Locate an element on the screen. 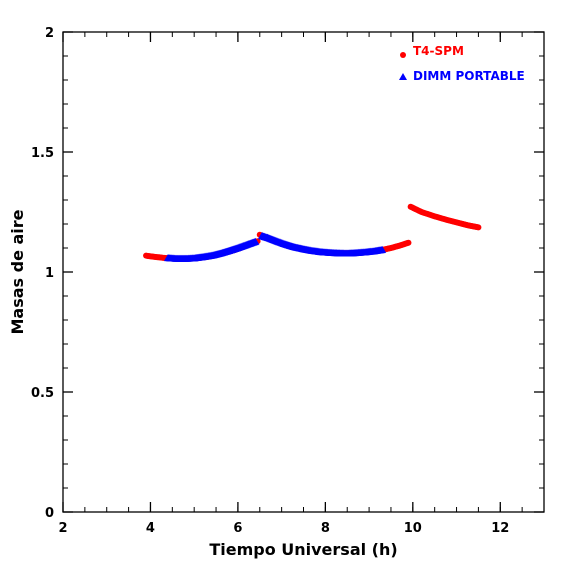 The width and height of the screenshot is (574, 574). x-tick-label: 4 is located at coordinates (150, 528).